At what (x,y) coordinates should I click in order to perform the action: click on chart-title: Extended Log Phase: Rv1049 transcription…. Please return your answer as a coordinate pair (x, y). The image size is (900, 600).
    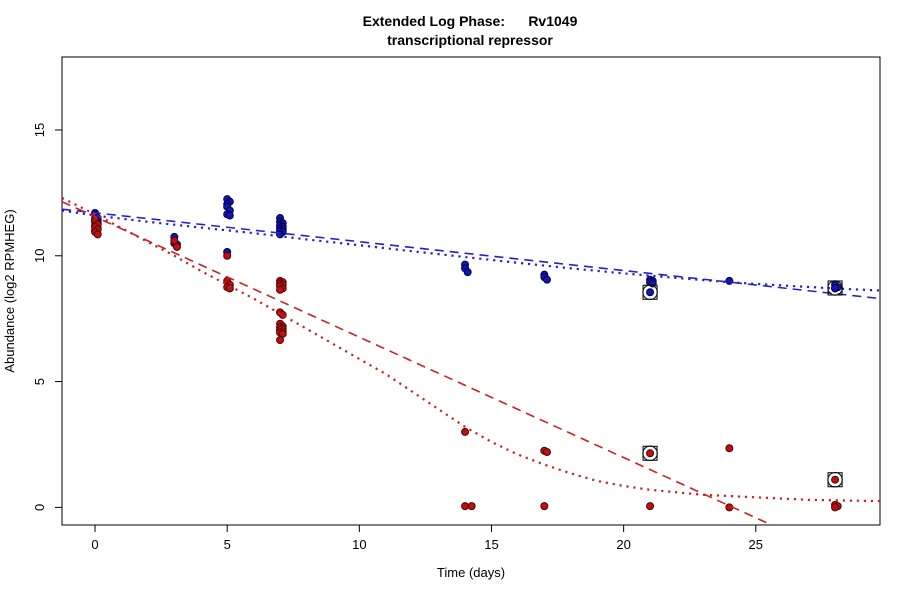
    Looking at the image, I should click on (470, 31).